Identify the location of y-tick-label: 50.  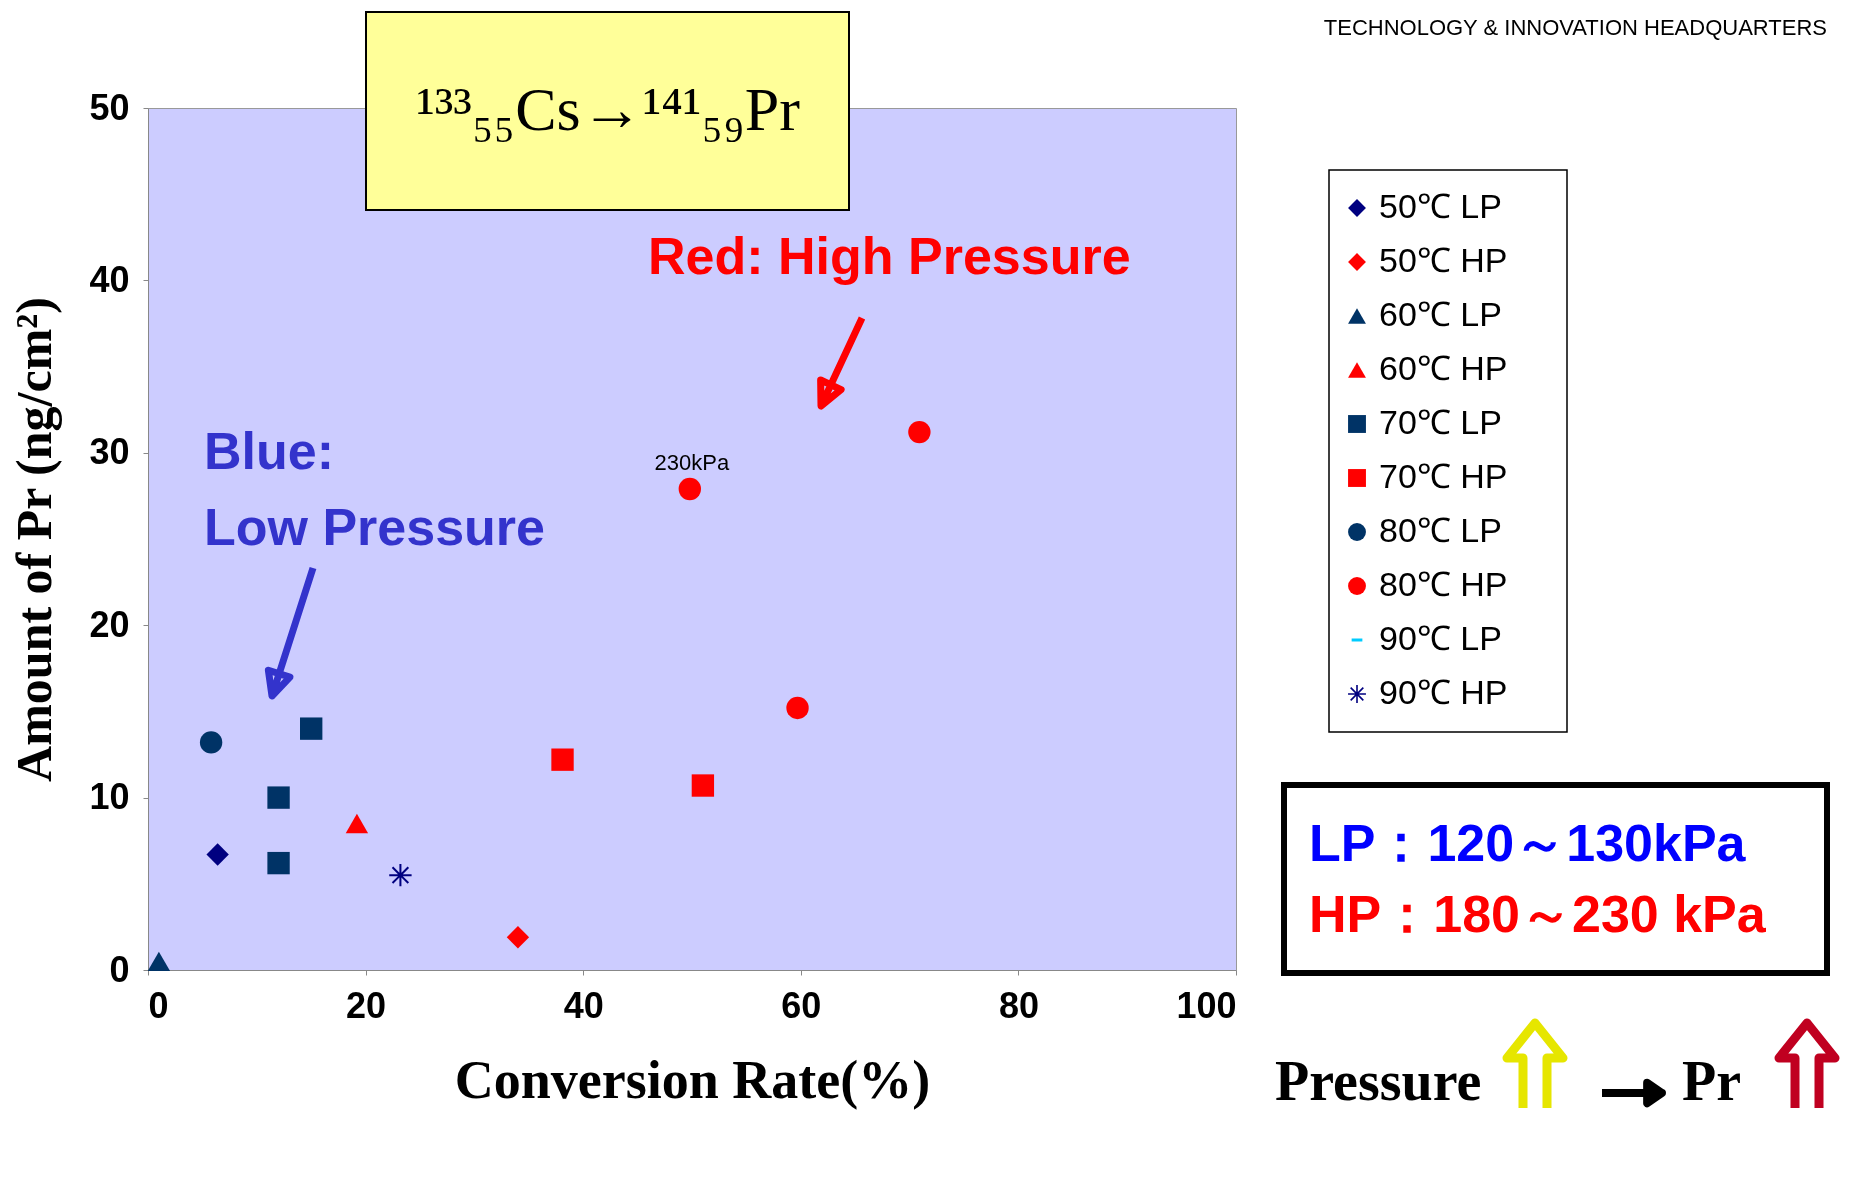
(109, 107).